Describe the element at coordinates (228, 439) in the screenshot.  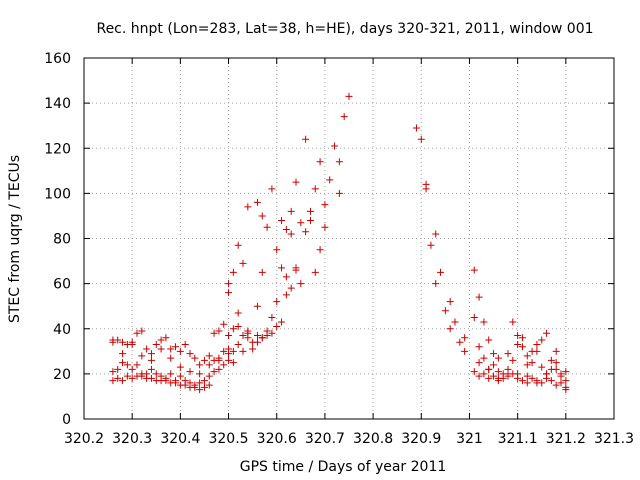
I see `x-tick-label: 320.5` at that location.